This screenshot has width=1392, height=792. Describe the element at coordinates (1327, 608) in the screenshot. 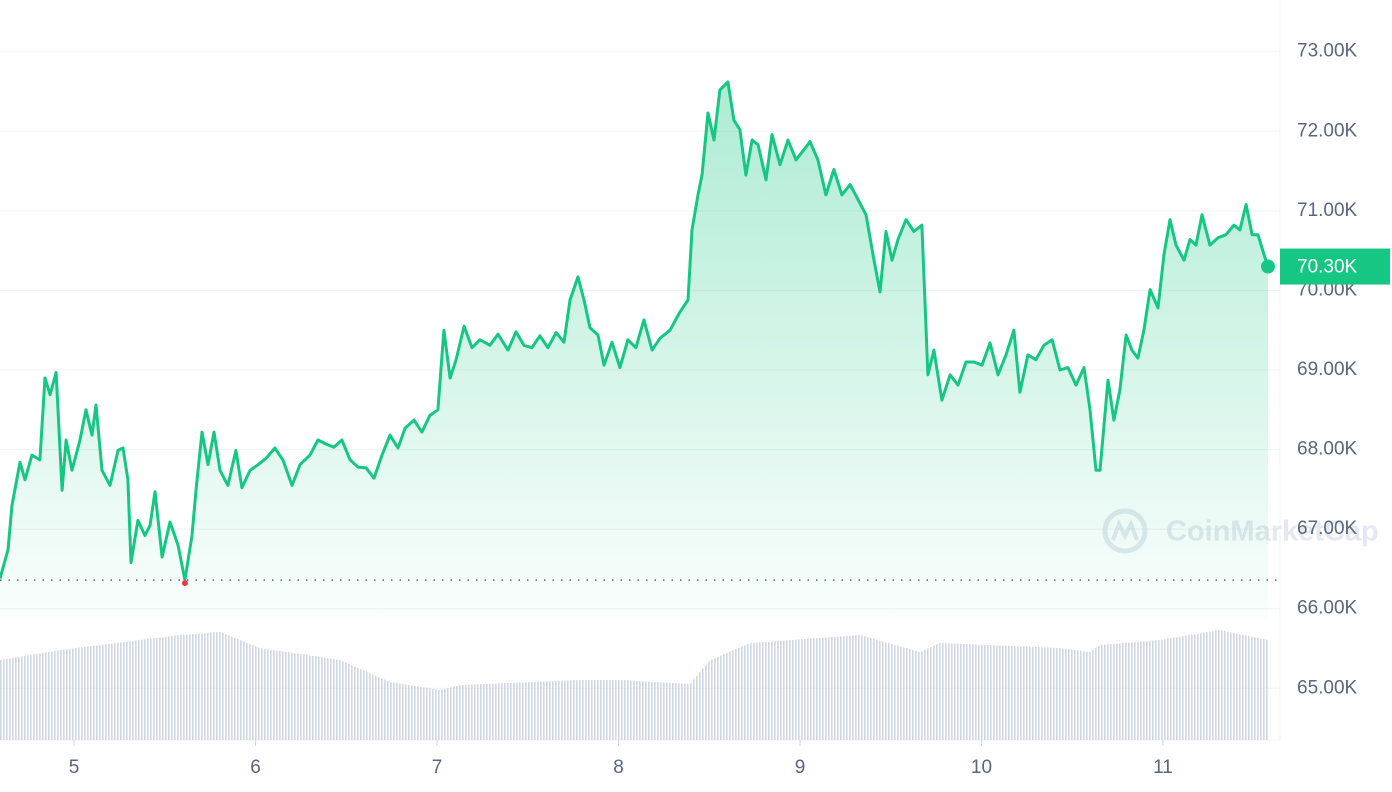

I see `y-tick-label: 66.00K` at that location.